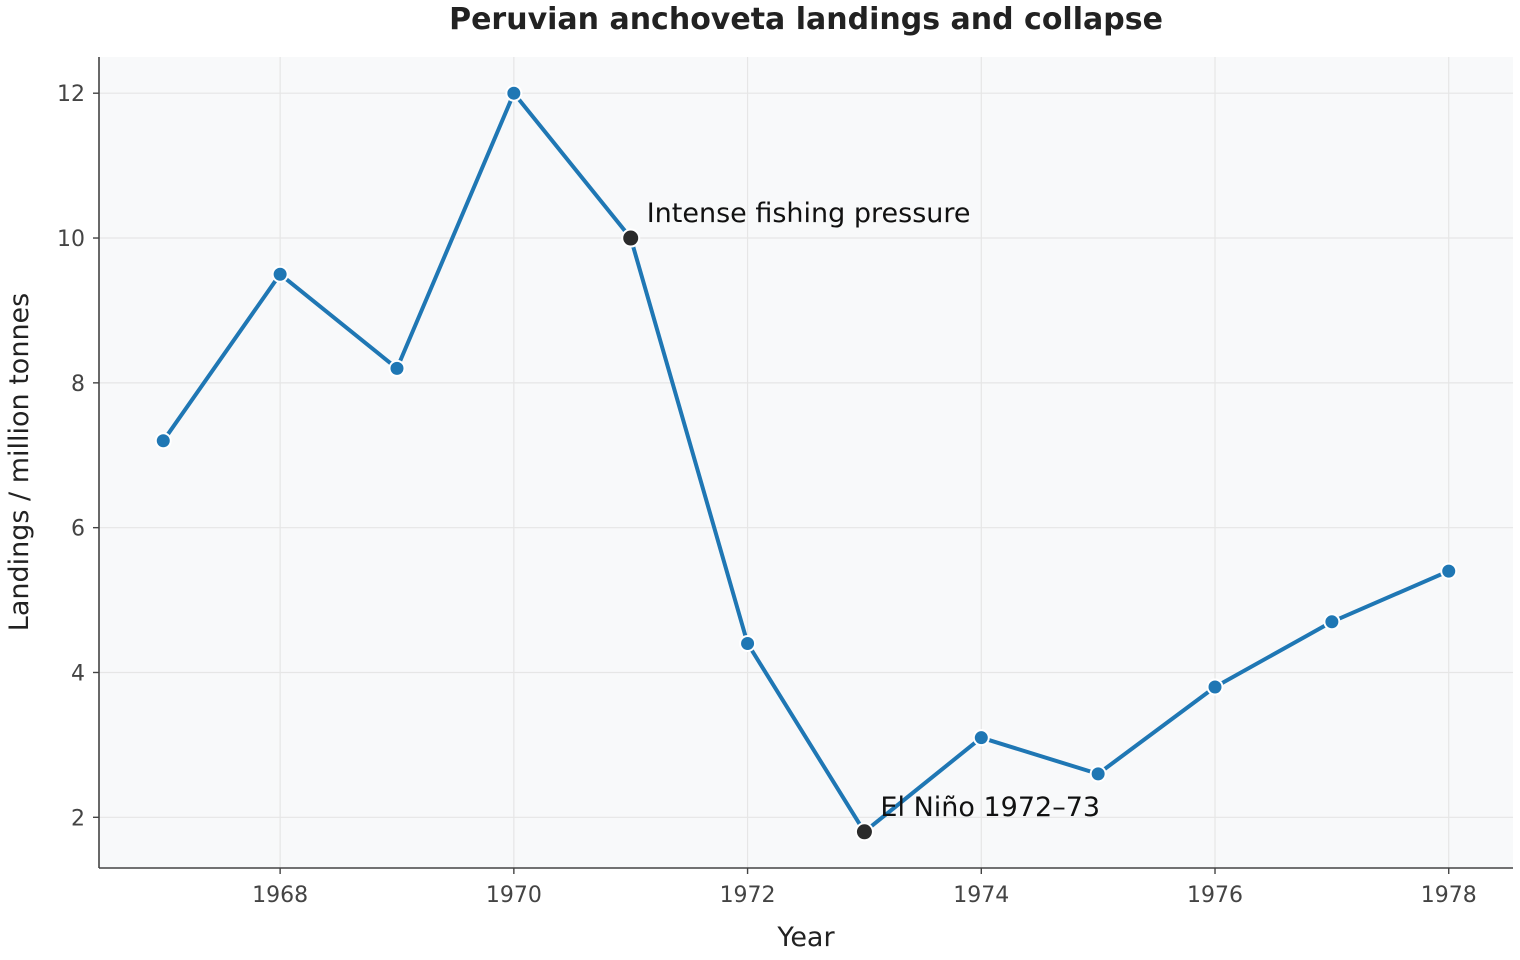  I want to click on x-tick-label-2: 1972, so click(748, 895).